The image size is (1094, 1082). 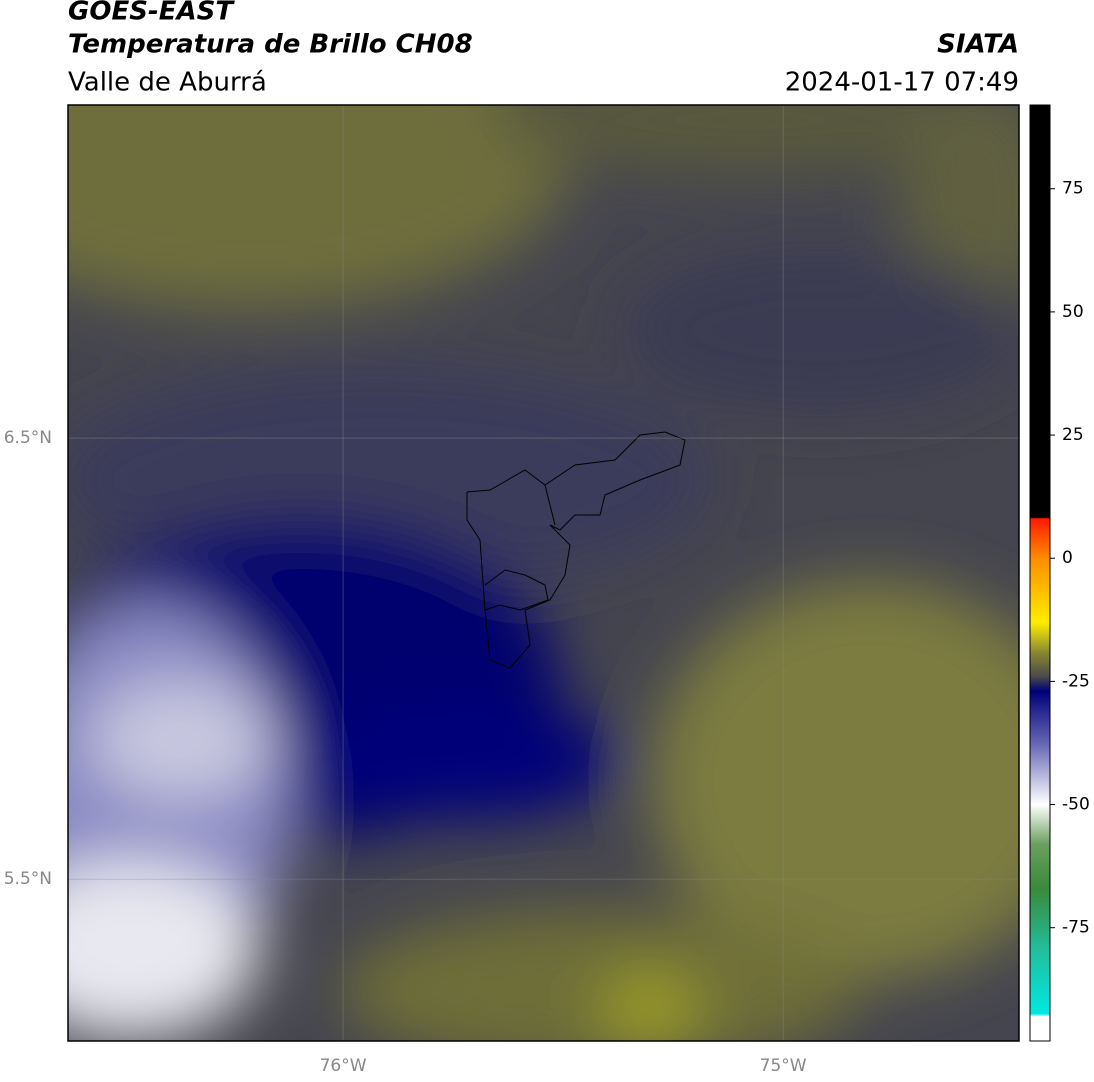 What do you see at coordinates (151, 13) in the screenshot?
I see `title: GOES-EAST` at bounding box center [151, 13].